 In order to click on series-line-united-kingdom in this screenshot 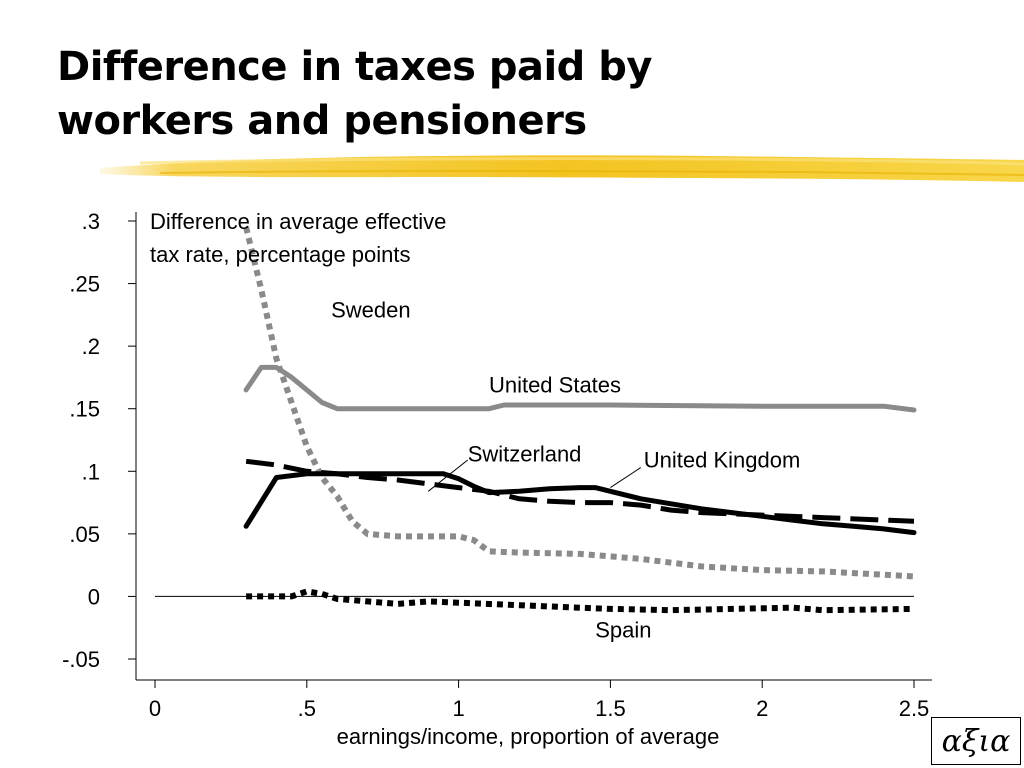, I will do `click(580, 503)`.